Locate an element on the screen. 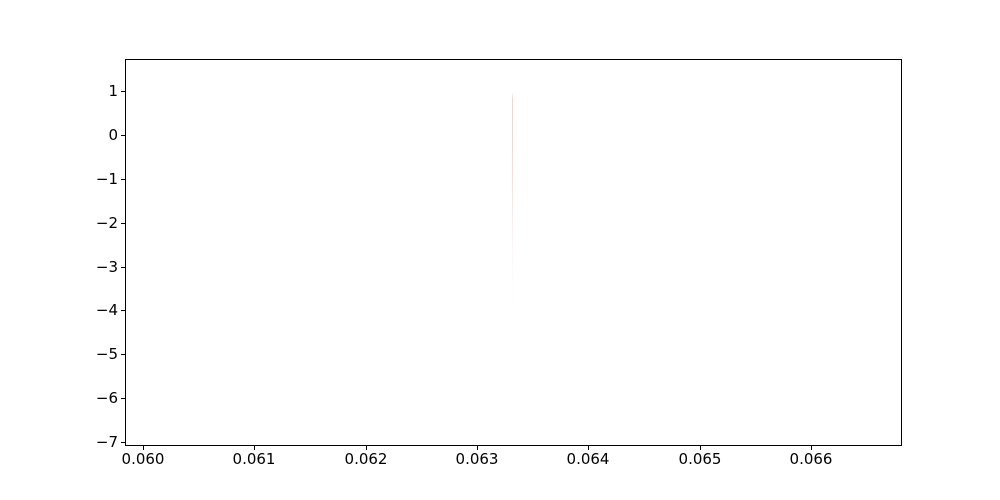 Image resolution: width=1000 pixels, height=500 pixels. y-tick-label: 0 is located at coordinates (113, 135).